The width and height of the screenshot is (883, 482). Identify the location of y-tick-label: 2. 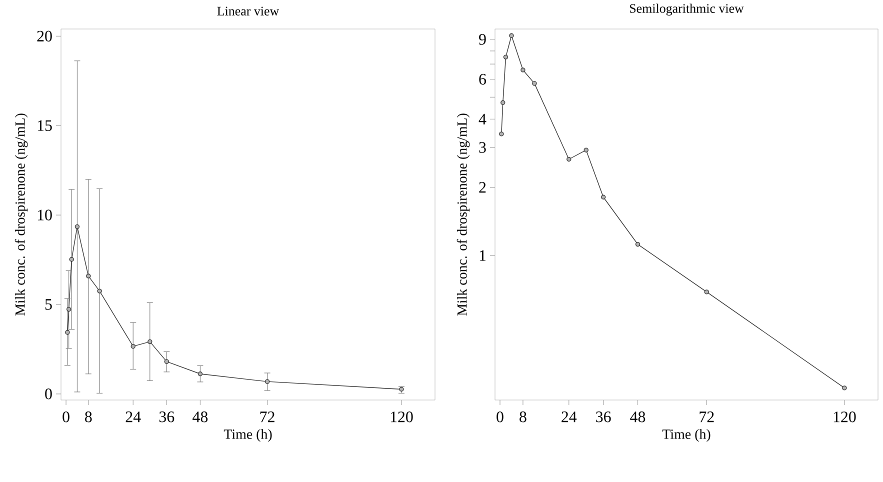
(482, 187).